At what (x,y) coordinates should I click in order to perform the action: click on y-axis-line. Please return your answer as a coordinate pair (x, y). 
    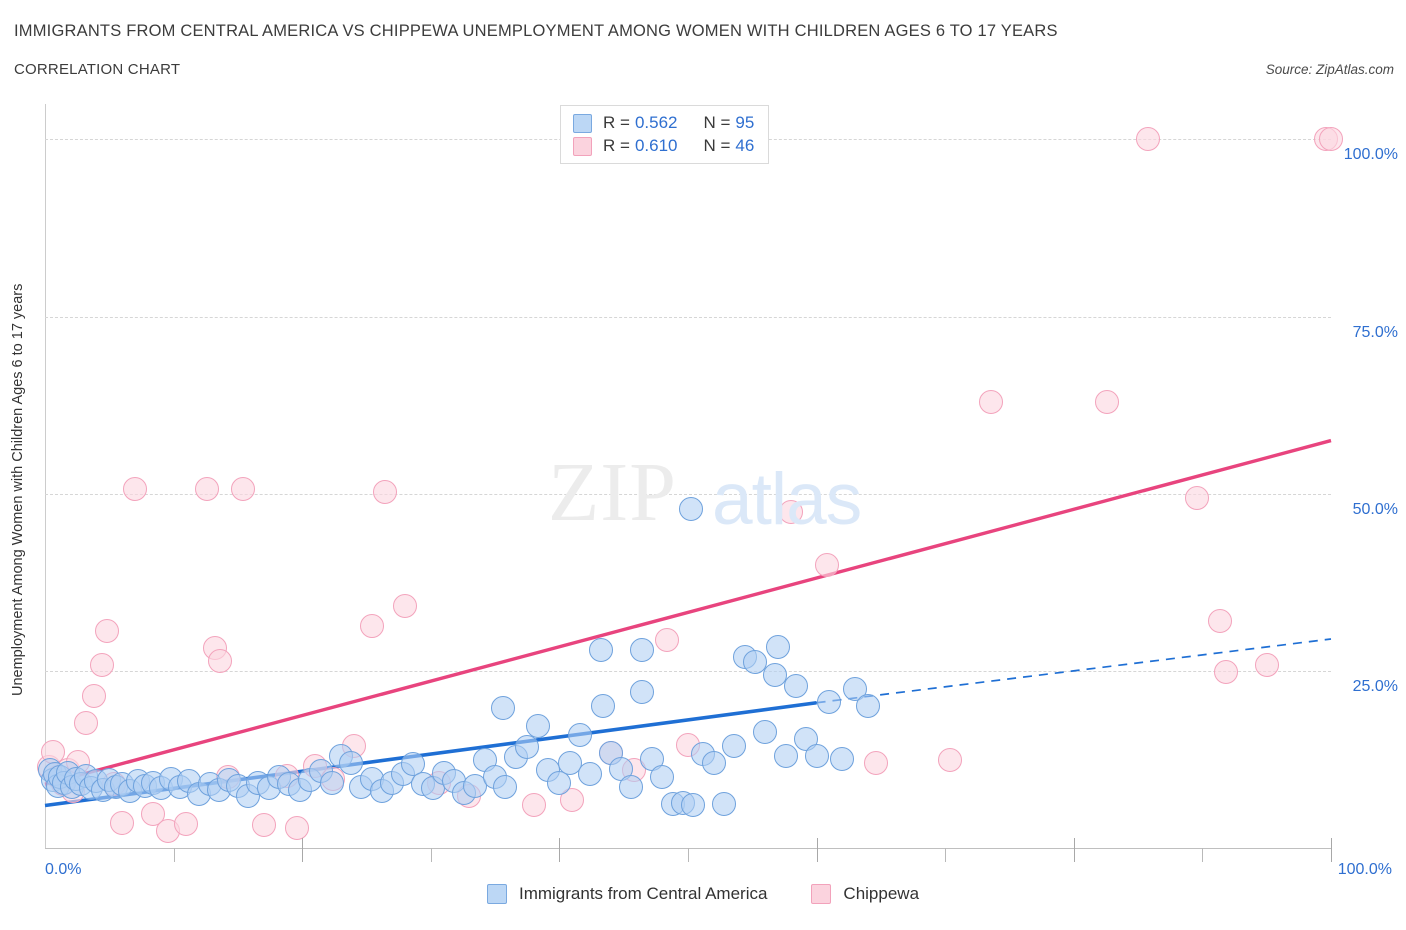
    Looking at the image, I should click on (45, 476).